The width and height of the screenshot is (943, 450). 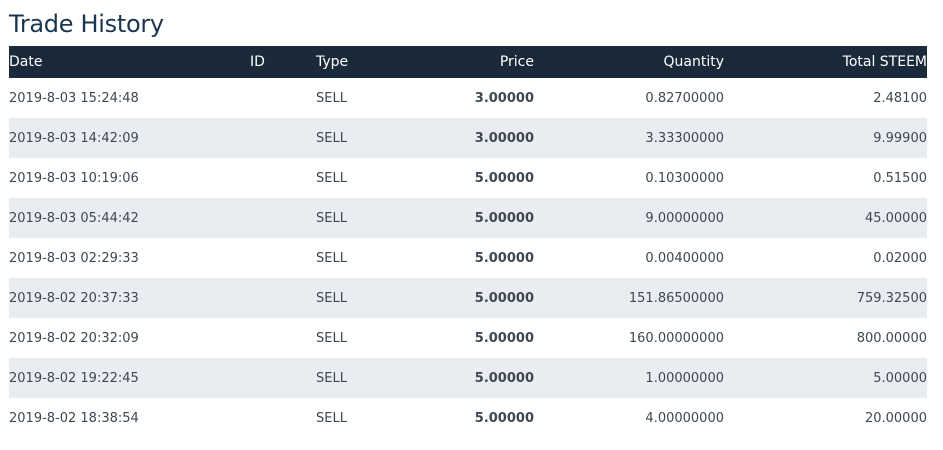 I want to click on column-header-type: Type, so click(x=332, y=62).